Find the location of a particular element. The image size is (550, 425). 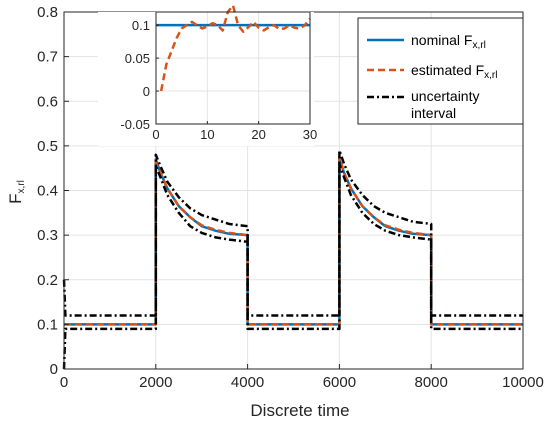

main-y-tick-label: 0.2 is located at coordinates (47, 280).